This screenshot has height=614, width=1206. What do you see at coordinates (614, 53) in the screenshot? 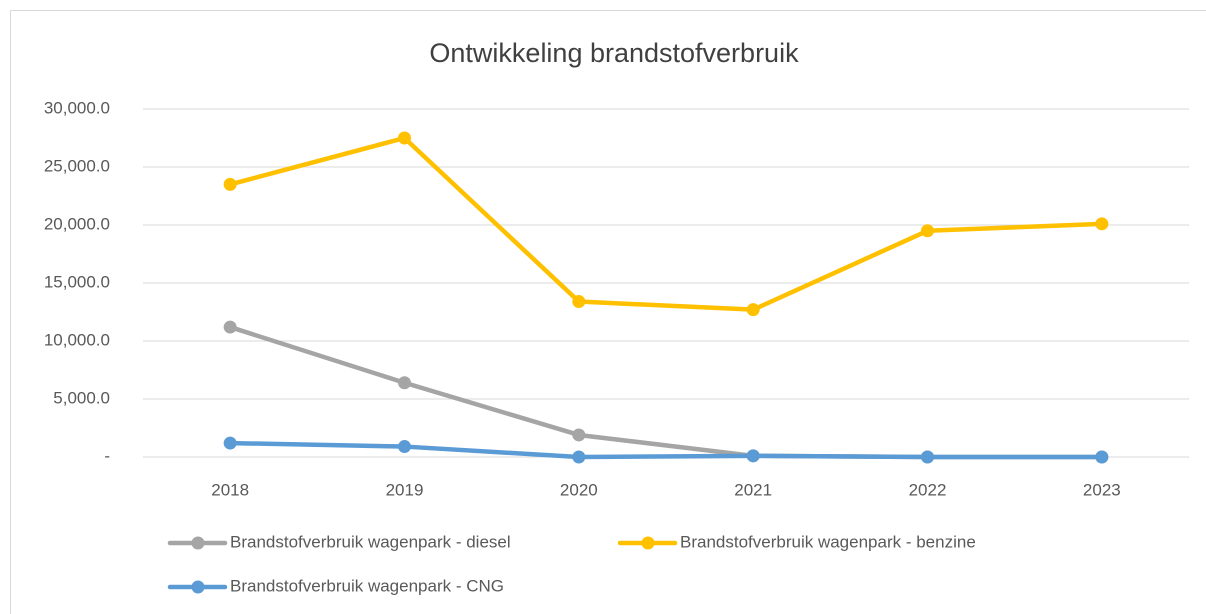
I see `chart-title: Ontwikkeling brandstofverbruik` at bounding box center [614, 53].